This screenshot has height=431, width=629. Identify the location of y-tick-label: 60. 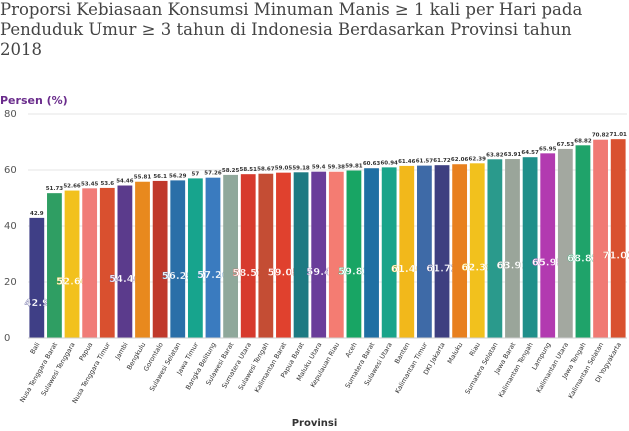
(10, 170).